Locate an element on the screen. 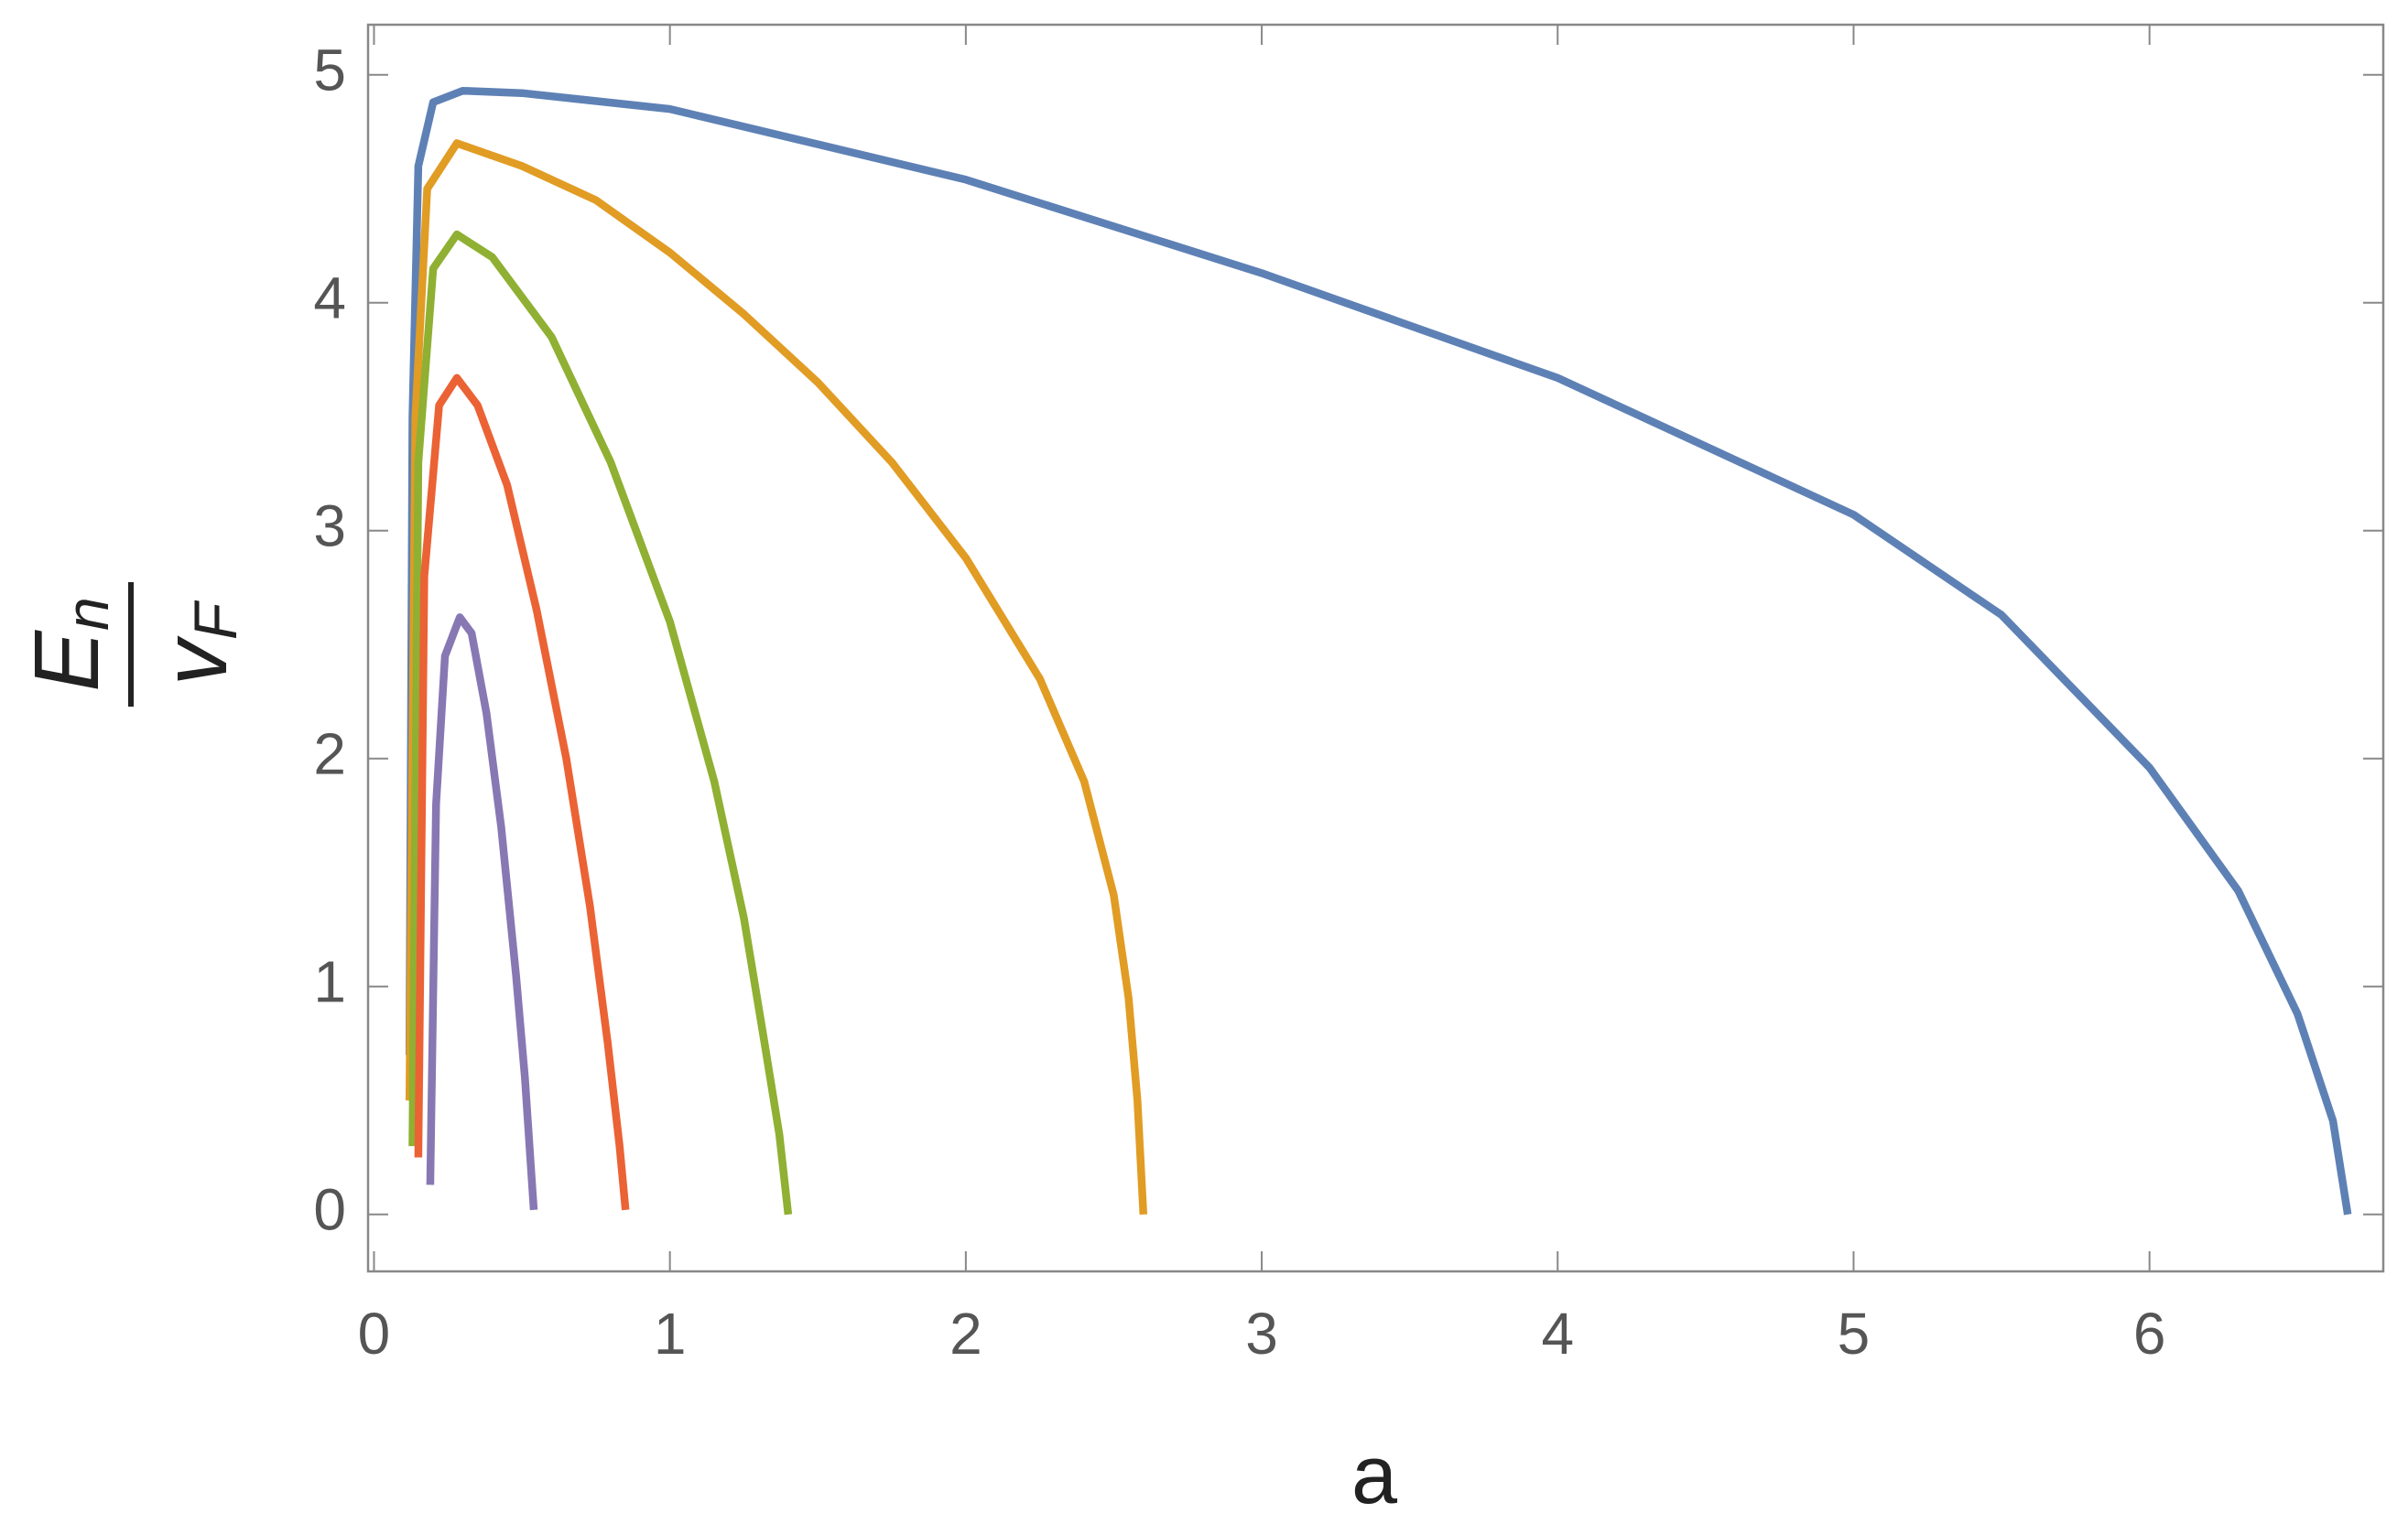 The image size is (2408, 1535). y-tick-label: 1 is located at coordinates (329, 982).